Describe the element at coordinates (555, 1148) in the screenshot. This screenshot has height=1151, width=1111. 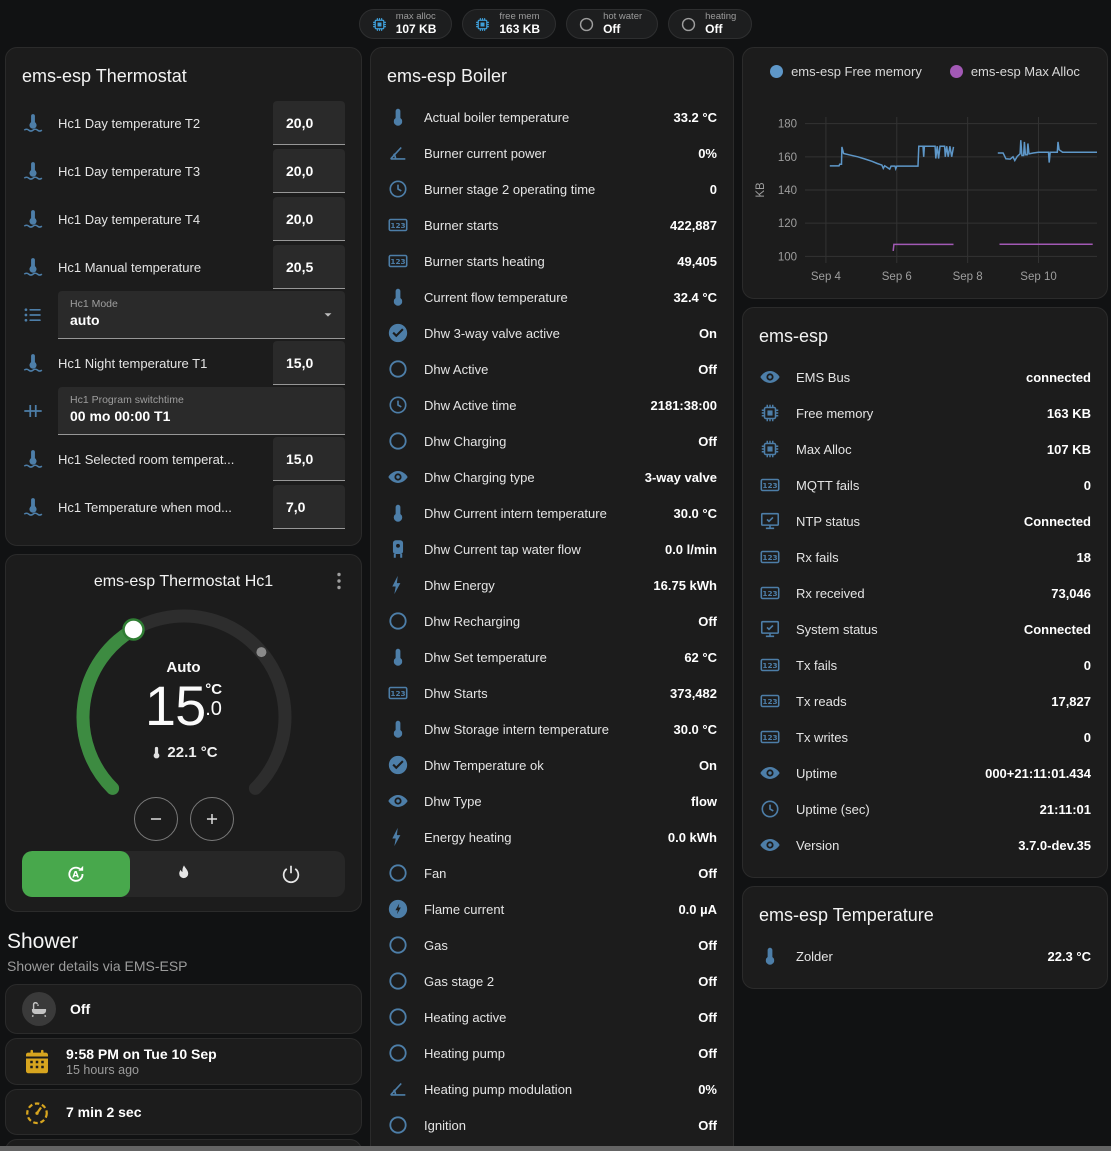
I see `horizontal-scrollbar` at that location.